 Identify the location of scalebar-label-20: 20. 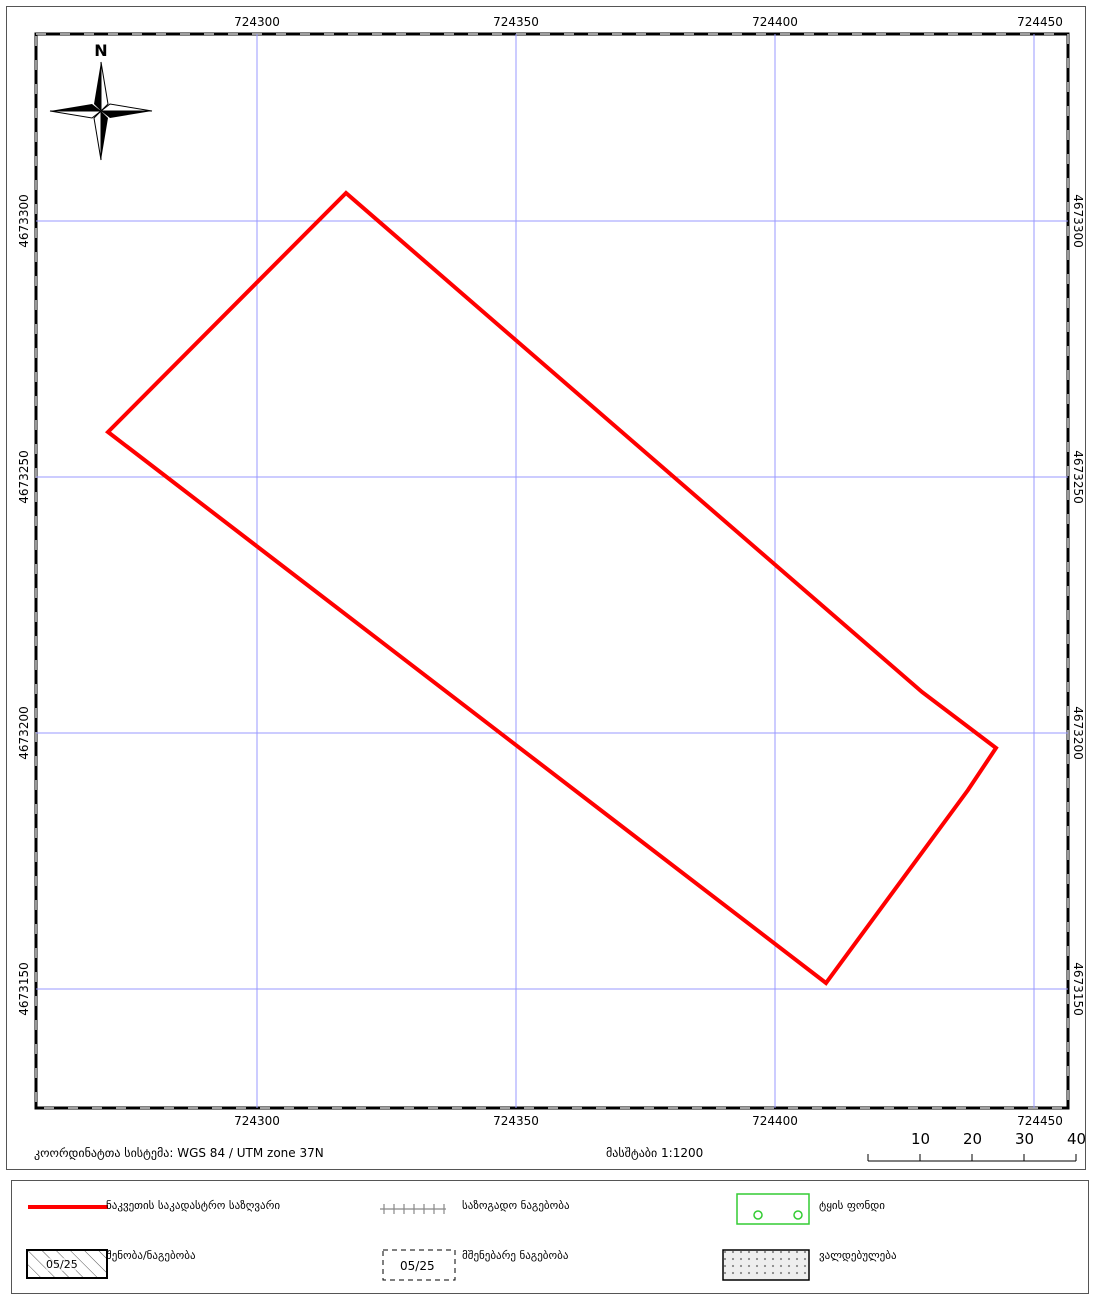
(973, 1139).